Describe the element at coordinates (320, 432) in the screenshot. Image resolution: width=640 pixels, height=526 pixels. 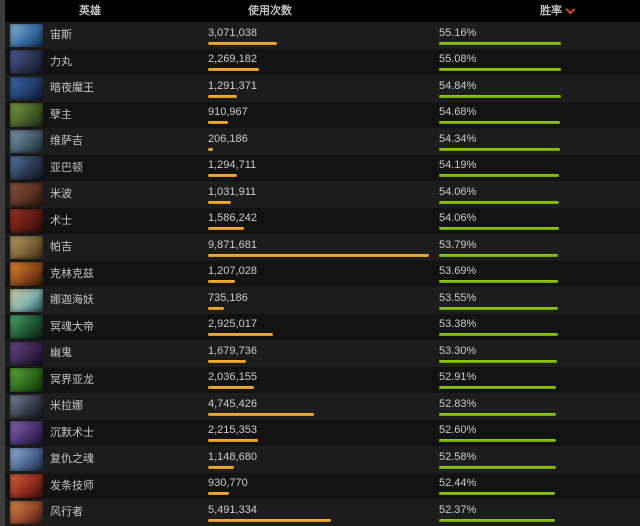
I see `hero-row: 沉默术士 2,215,353 52.60%` at that location.